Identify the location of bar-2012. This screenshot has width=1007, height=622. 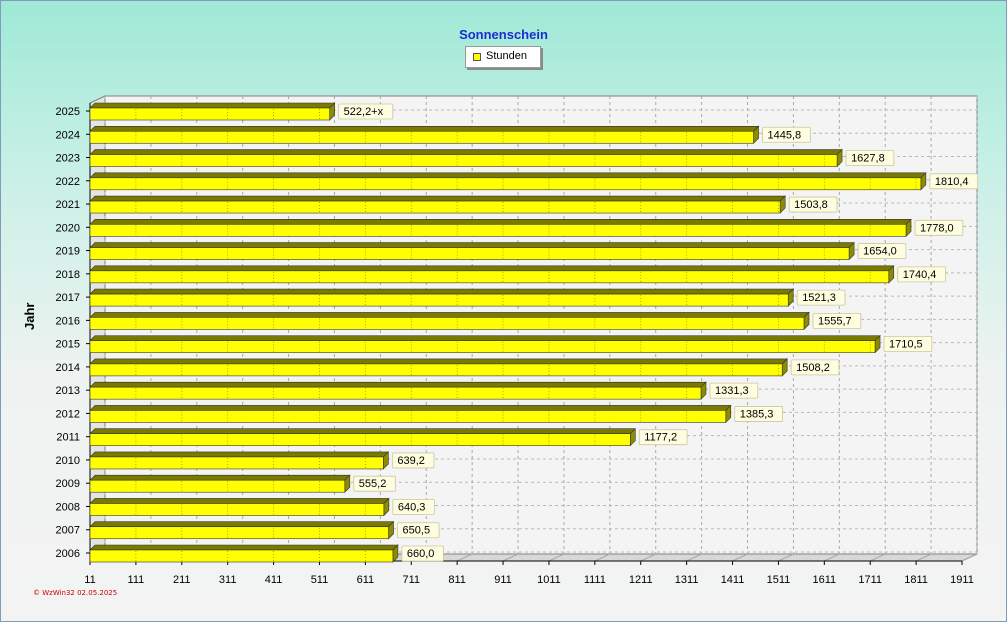
(410, 414).